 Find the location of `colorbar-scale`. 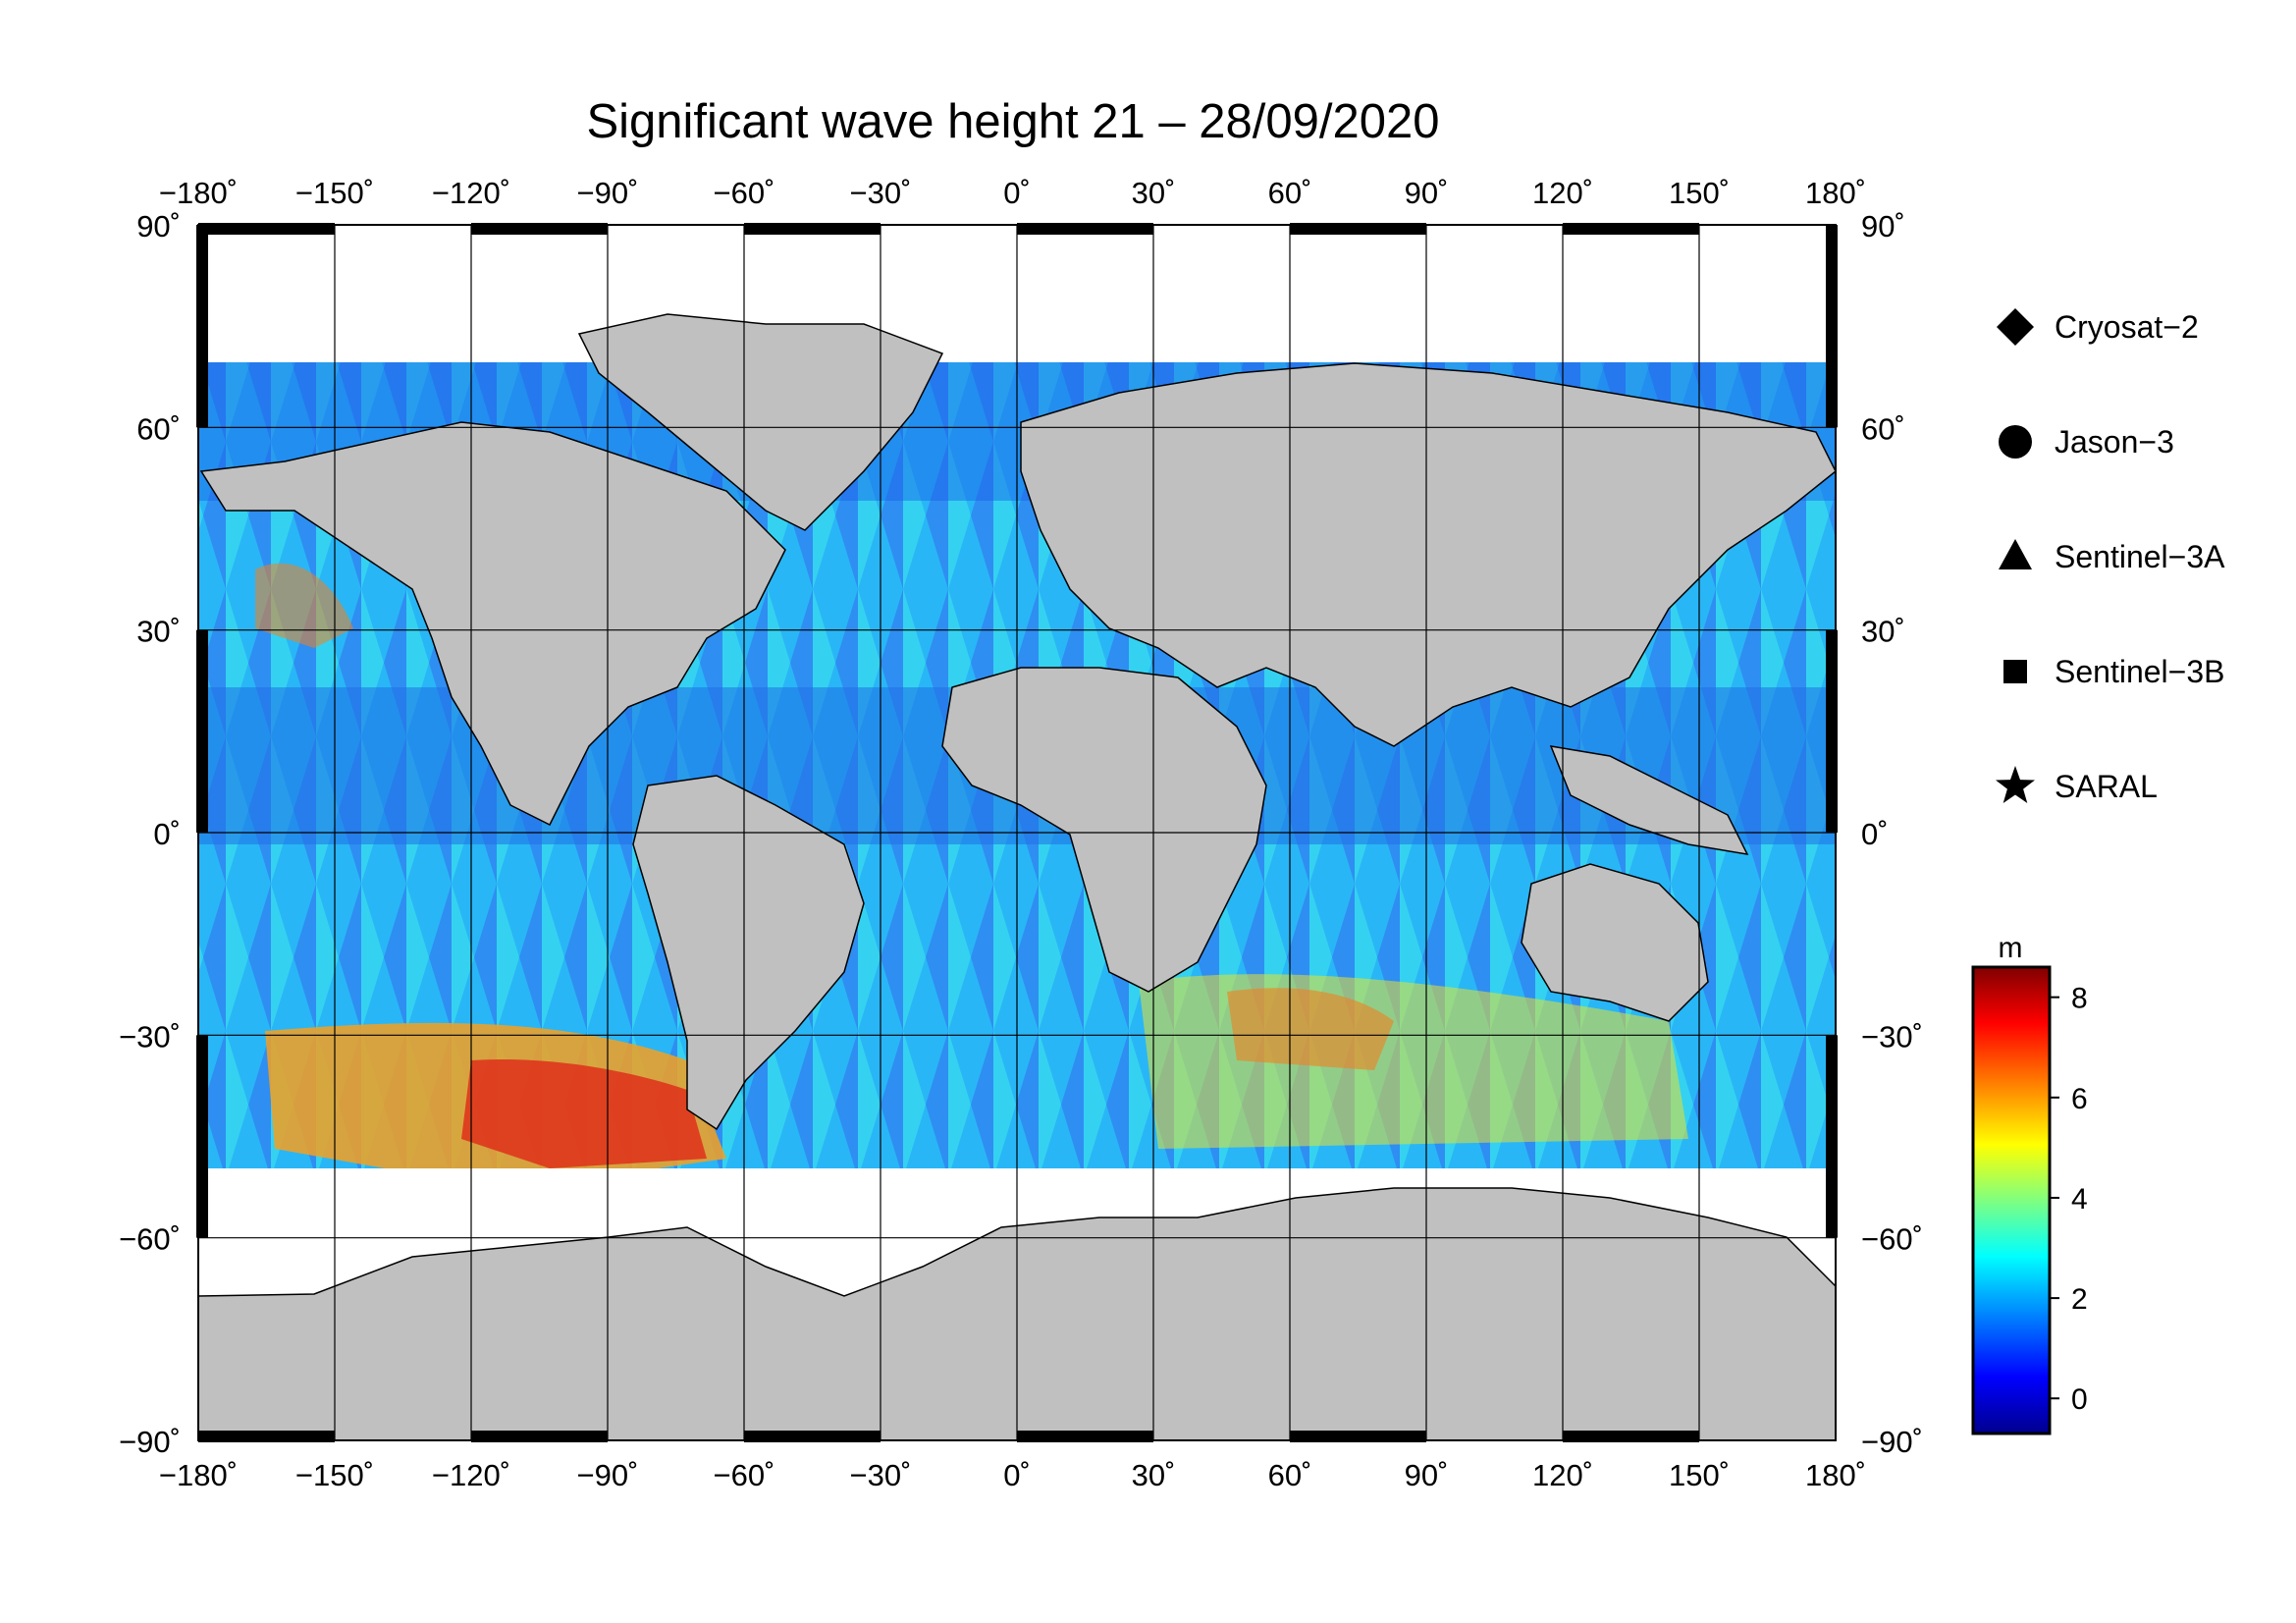

colorbar-scale is located at coordinates (2012, 1200).